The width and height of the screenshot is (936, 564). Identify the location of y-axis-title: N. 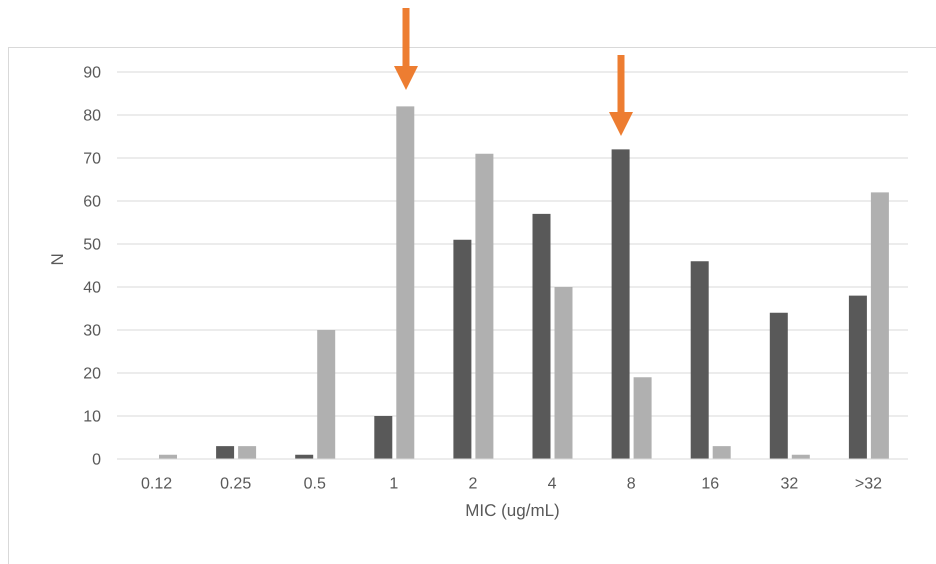
(58, 259).